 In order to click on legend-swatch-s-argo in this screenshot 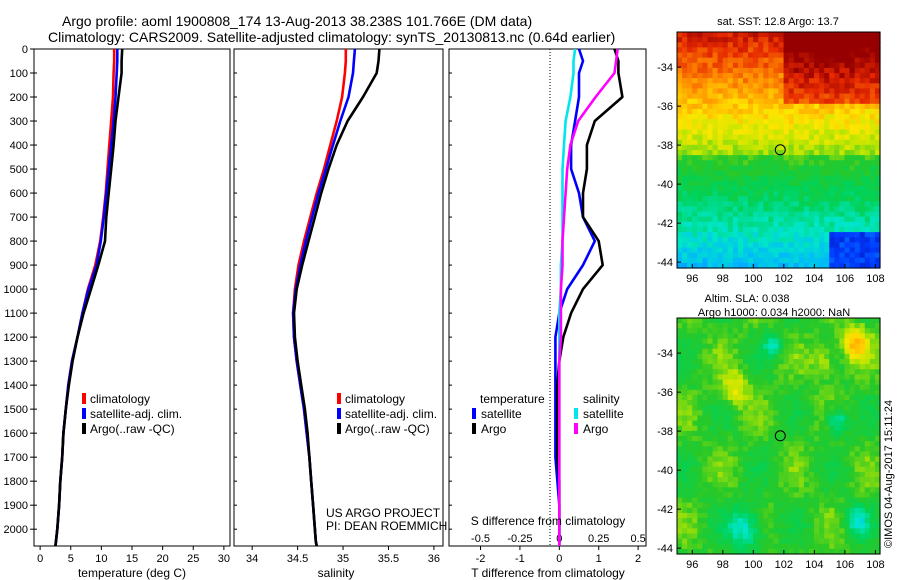, I will do `click(576, 428)`.